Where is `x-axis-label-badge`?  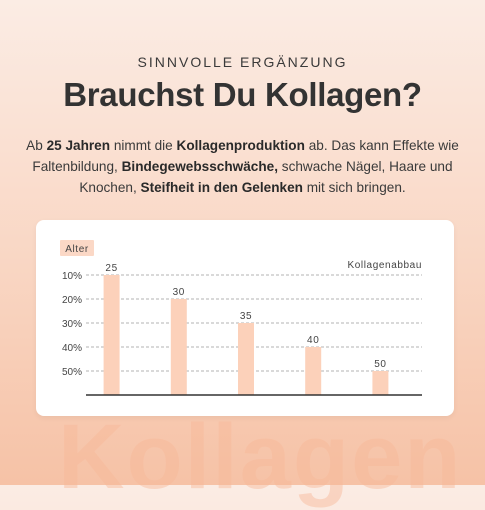 x-axis-label-badge is located at coordinates (77, 248).